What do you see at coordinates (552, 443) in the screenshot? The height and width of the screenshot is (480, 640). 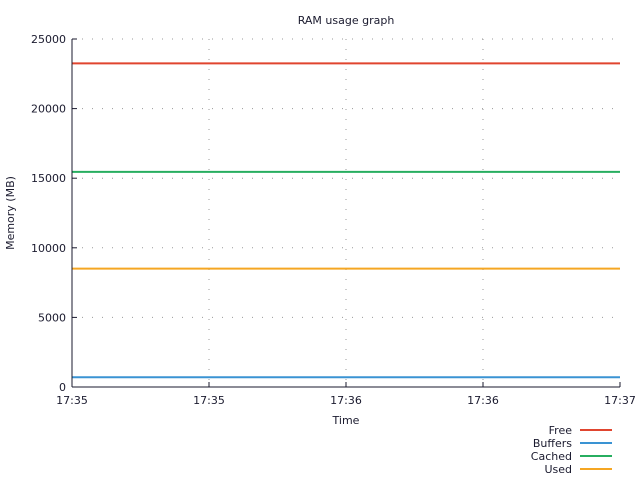 I see `legend-label: Buffers` at bounding box center [552, 443].